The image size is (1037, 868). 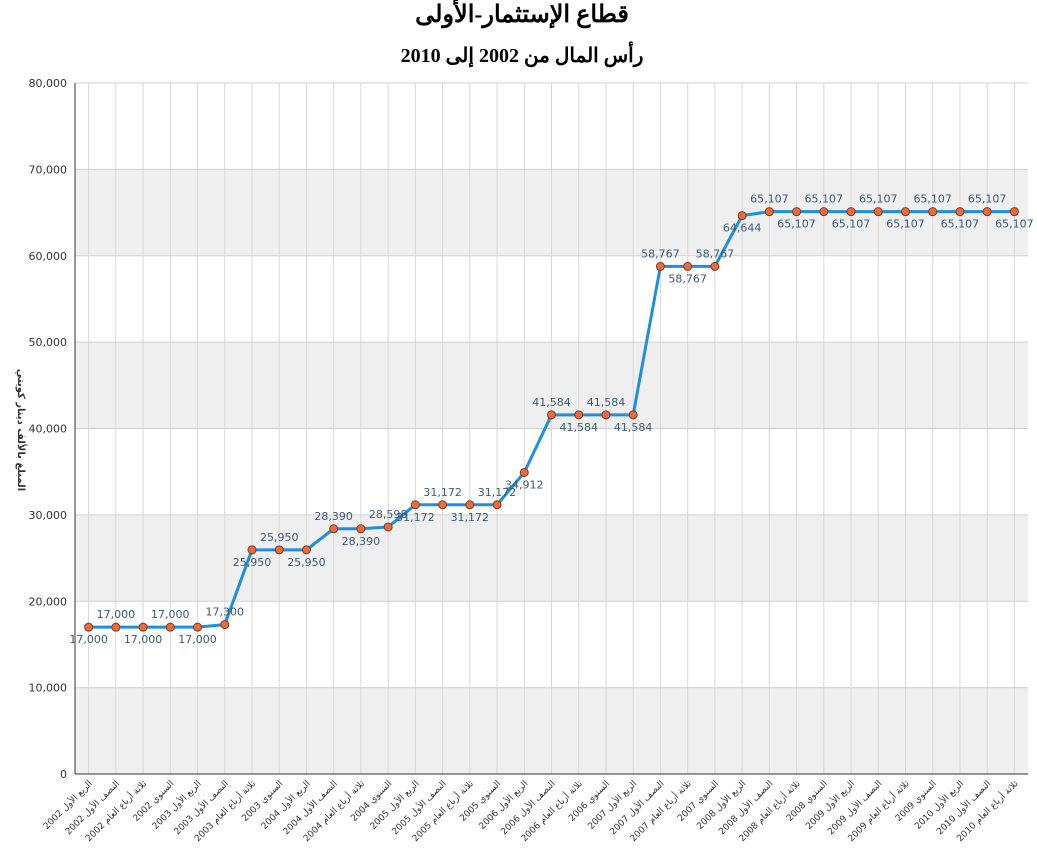 I want to click on y-tick-label: 70,000, so click(x=48, y=169).